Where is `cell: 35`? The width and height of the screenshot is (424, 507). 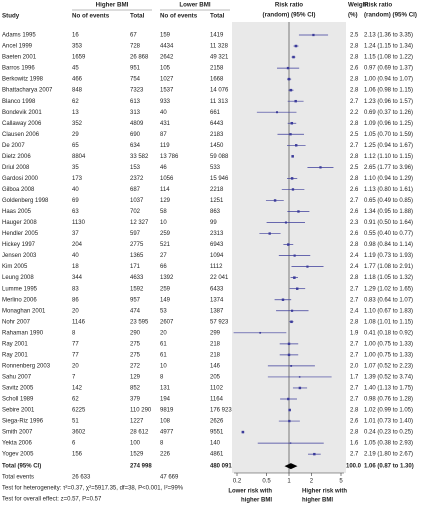
cell: 35 is located at coordinates (75, 168).